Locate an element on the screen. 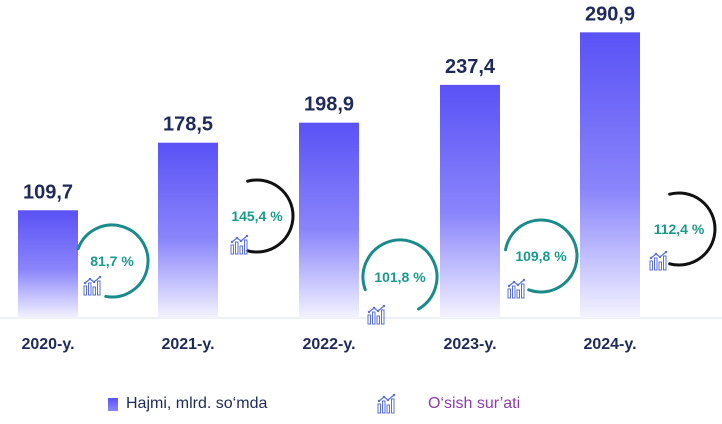 The image size is (722, 424). legend-item-growth: O‘sish sur’ati is located at coordinates (446, 404).